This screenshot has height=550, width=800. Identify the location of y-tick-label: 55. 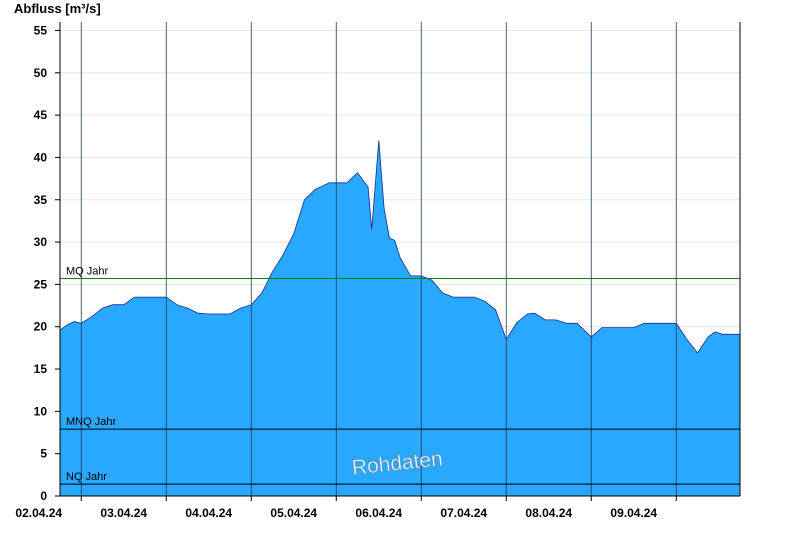
(41, 30).